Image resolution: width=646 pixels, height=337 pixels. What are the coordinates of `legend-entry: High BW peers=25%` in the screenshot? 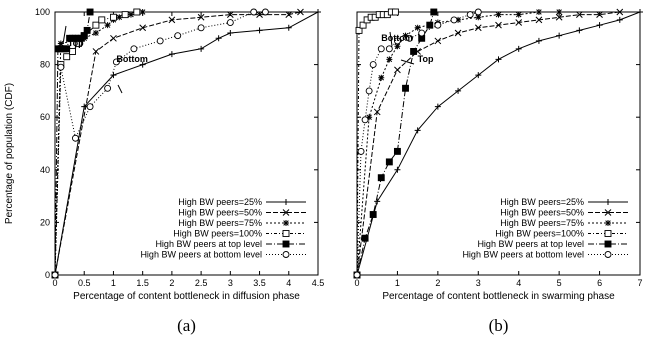 It's located at (220, 202).